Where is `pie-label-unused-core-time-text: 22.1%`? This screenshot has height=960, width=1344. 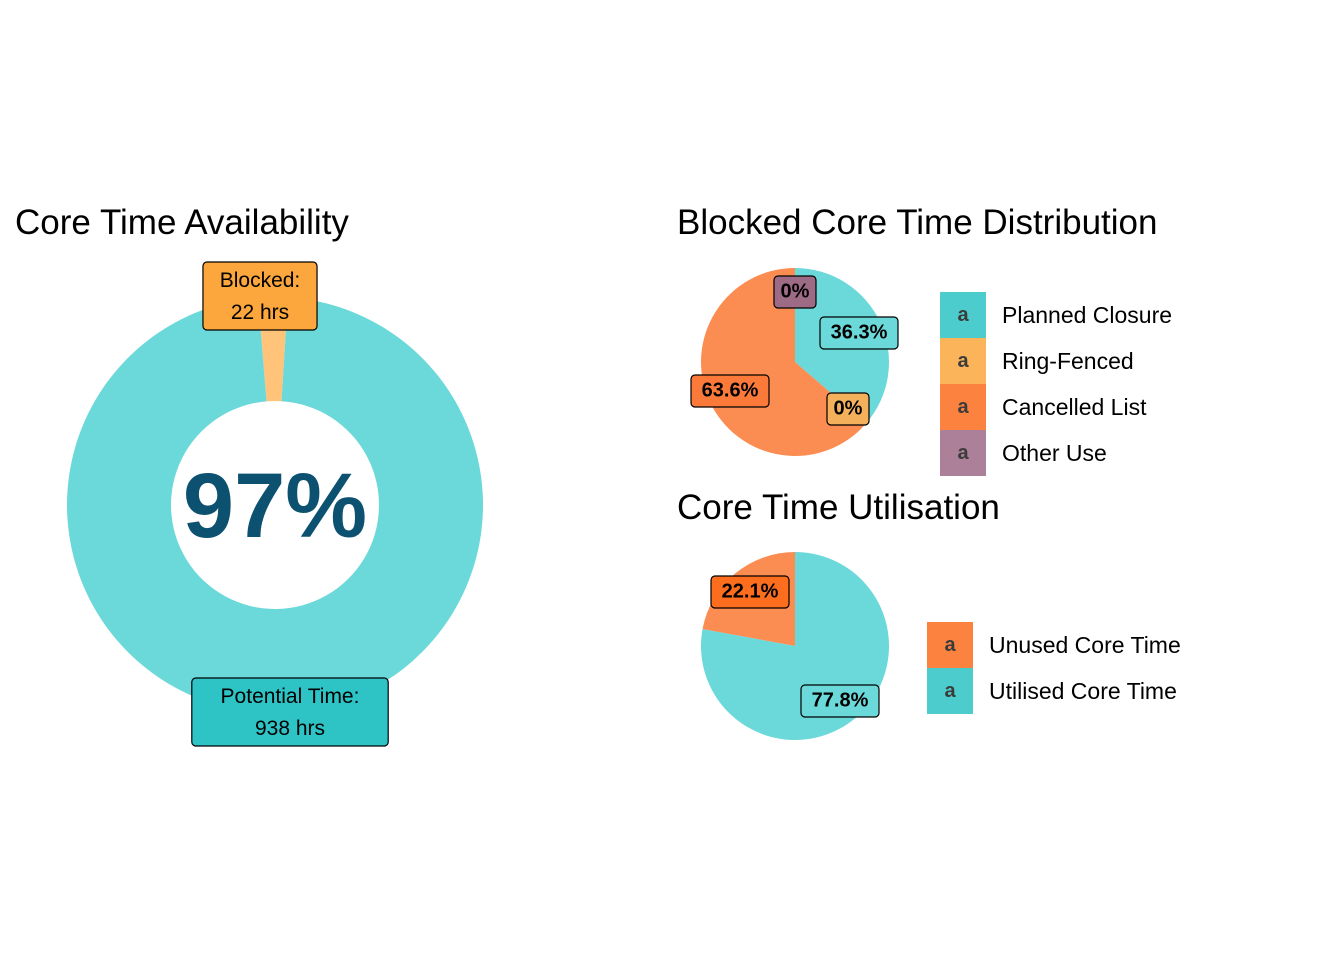 pie-label-unused-core-time-text: 22.1% is located at coordinates (750, 592).